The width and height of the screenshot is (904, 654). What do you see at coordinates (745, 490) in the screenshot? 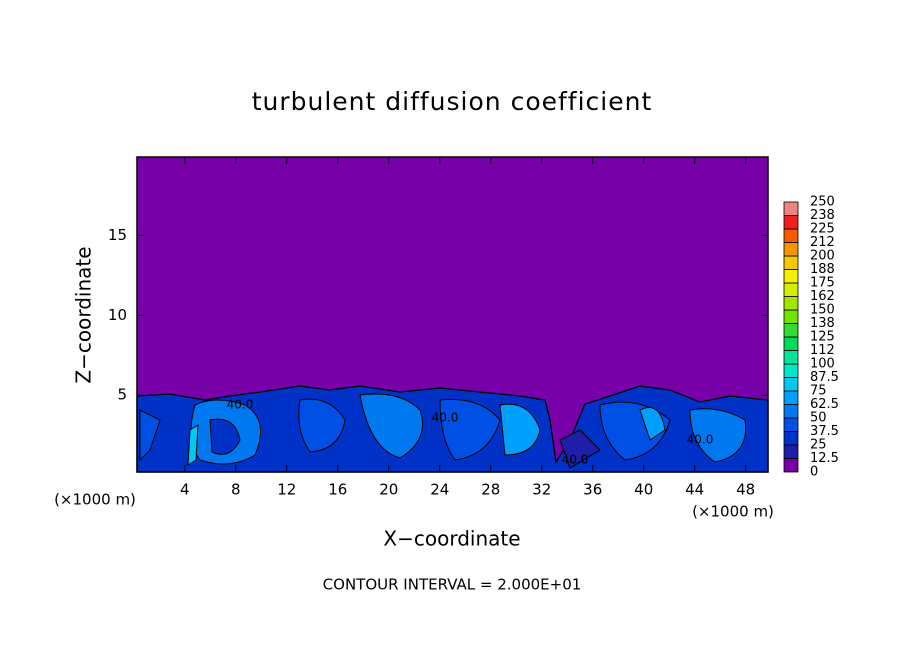
I see `x-tick-label: 48` at bounding box center [745, 490].